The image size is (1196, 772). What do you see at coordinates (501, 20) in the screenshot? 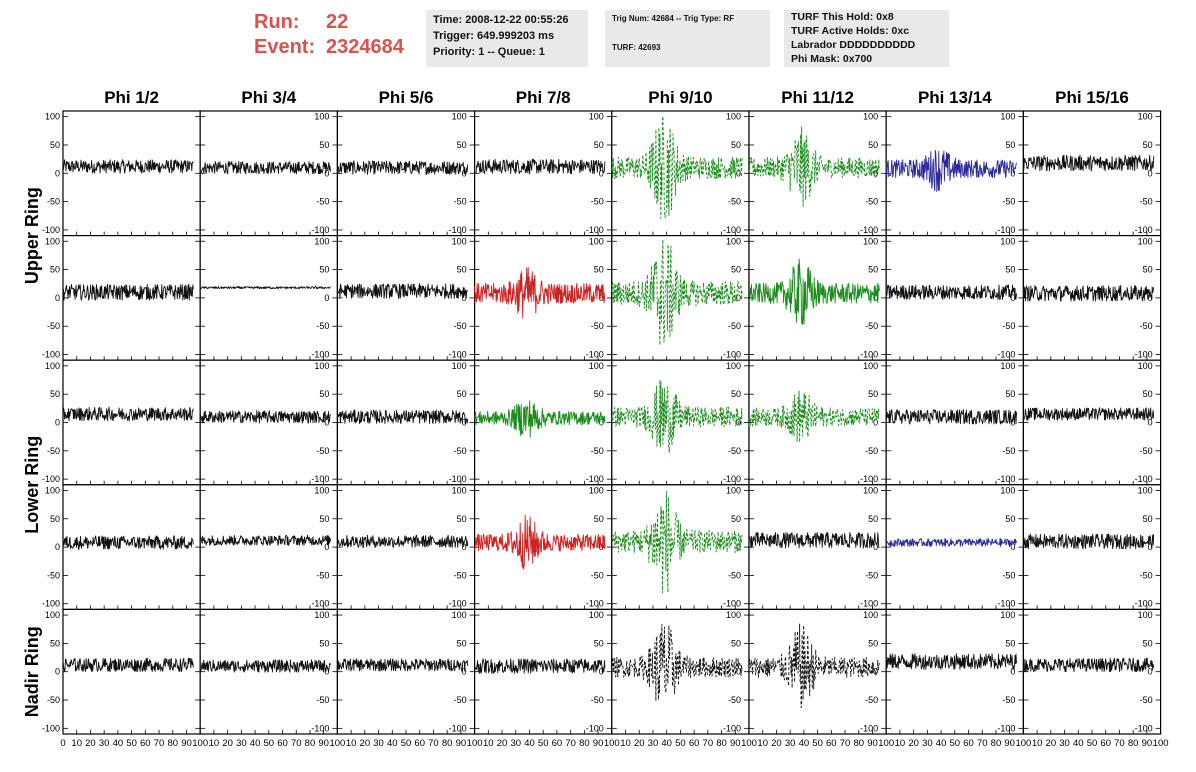
I see `time-text: Time: 2008-12-22 00:55:26` at bounding box center [501, 20].